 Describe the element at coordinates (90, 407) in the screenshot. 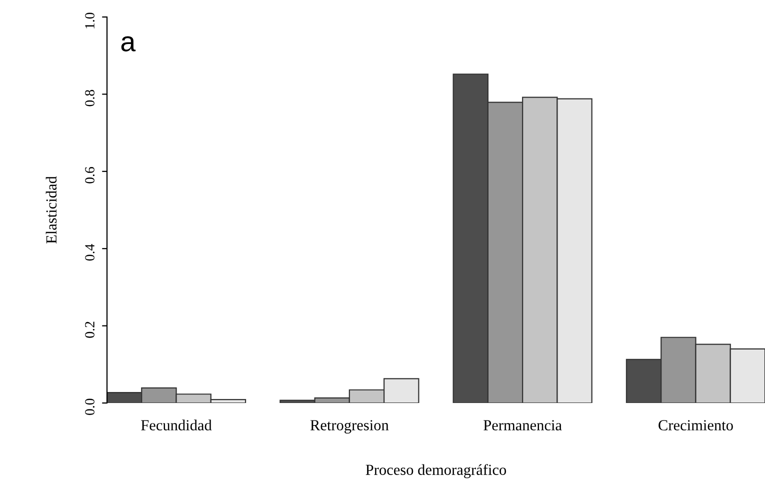

I see `y-tick-label: 0.0` at that location.